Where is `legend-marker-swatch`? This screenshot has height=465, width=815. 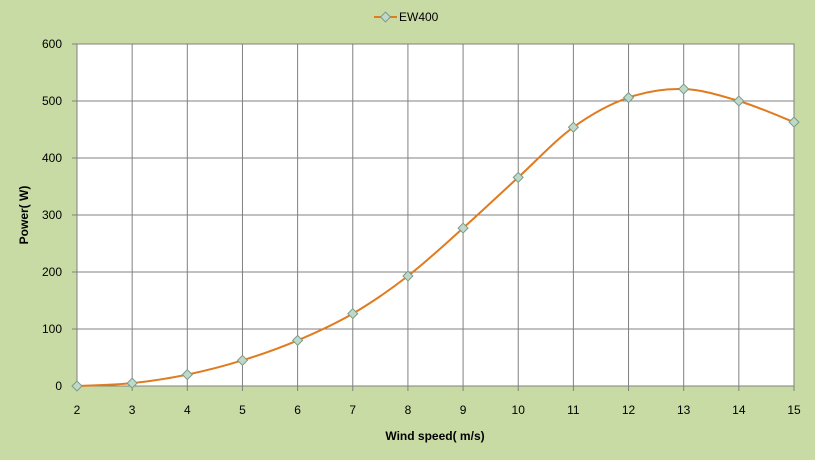 legend-marker-swatch is located at coordinates (385, 17).